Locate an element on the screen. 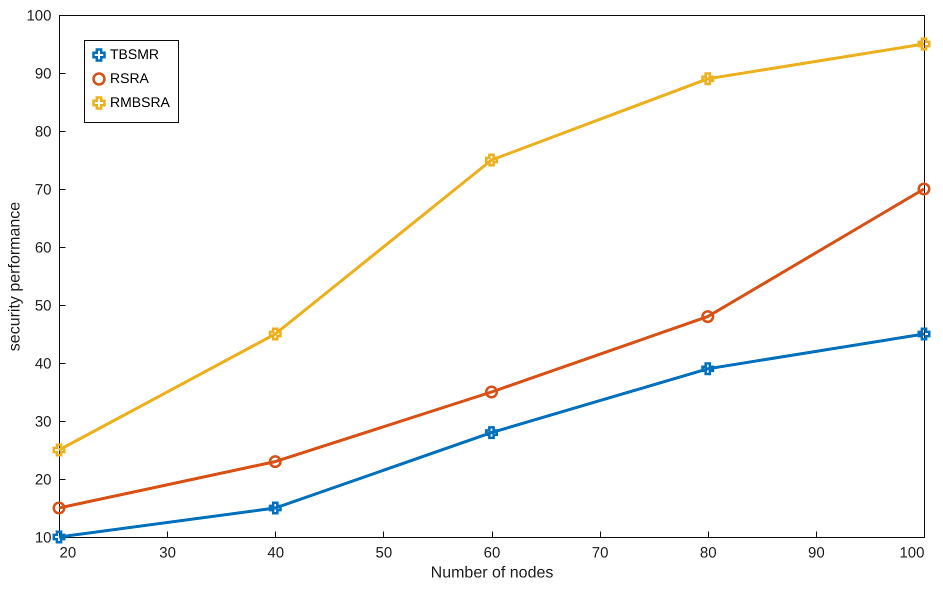 The image size is (943, 592). x-tick-label: 30 is located at coordinates (167, 553).